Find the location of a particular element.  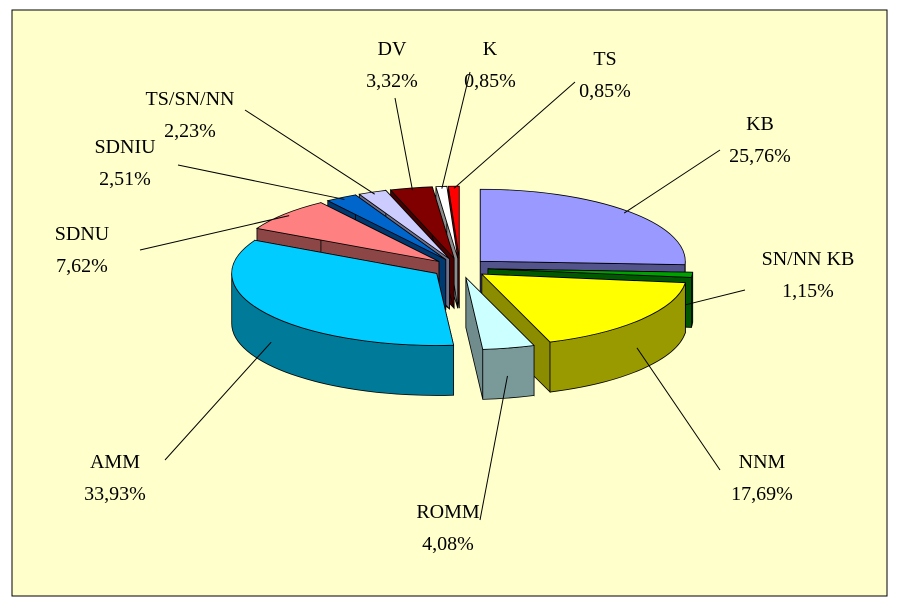

slice-value-label: 7,62% is located at coordinates (82, 266).